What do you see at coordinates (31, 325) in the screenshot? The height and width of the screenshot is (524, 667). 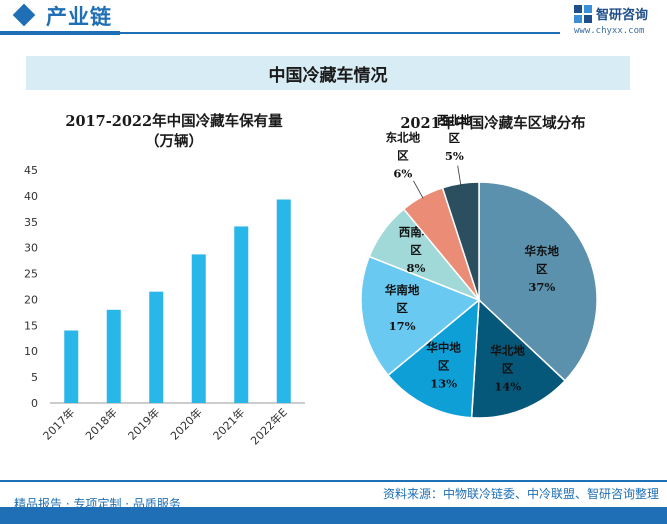 I see `y-tick-label: 15` at bounding box center [31, 325].